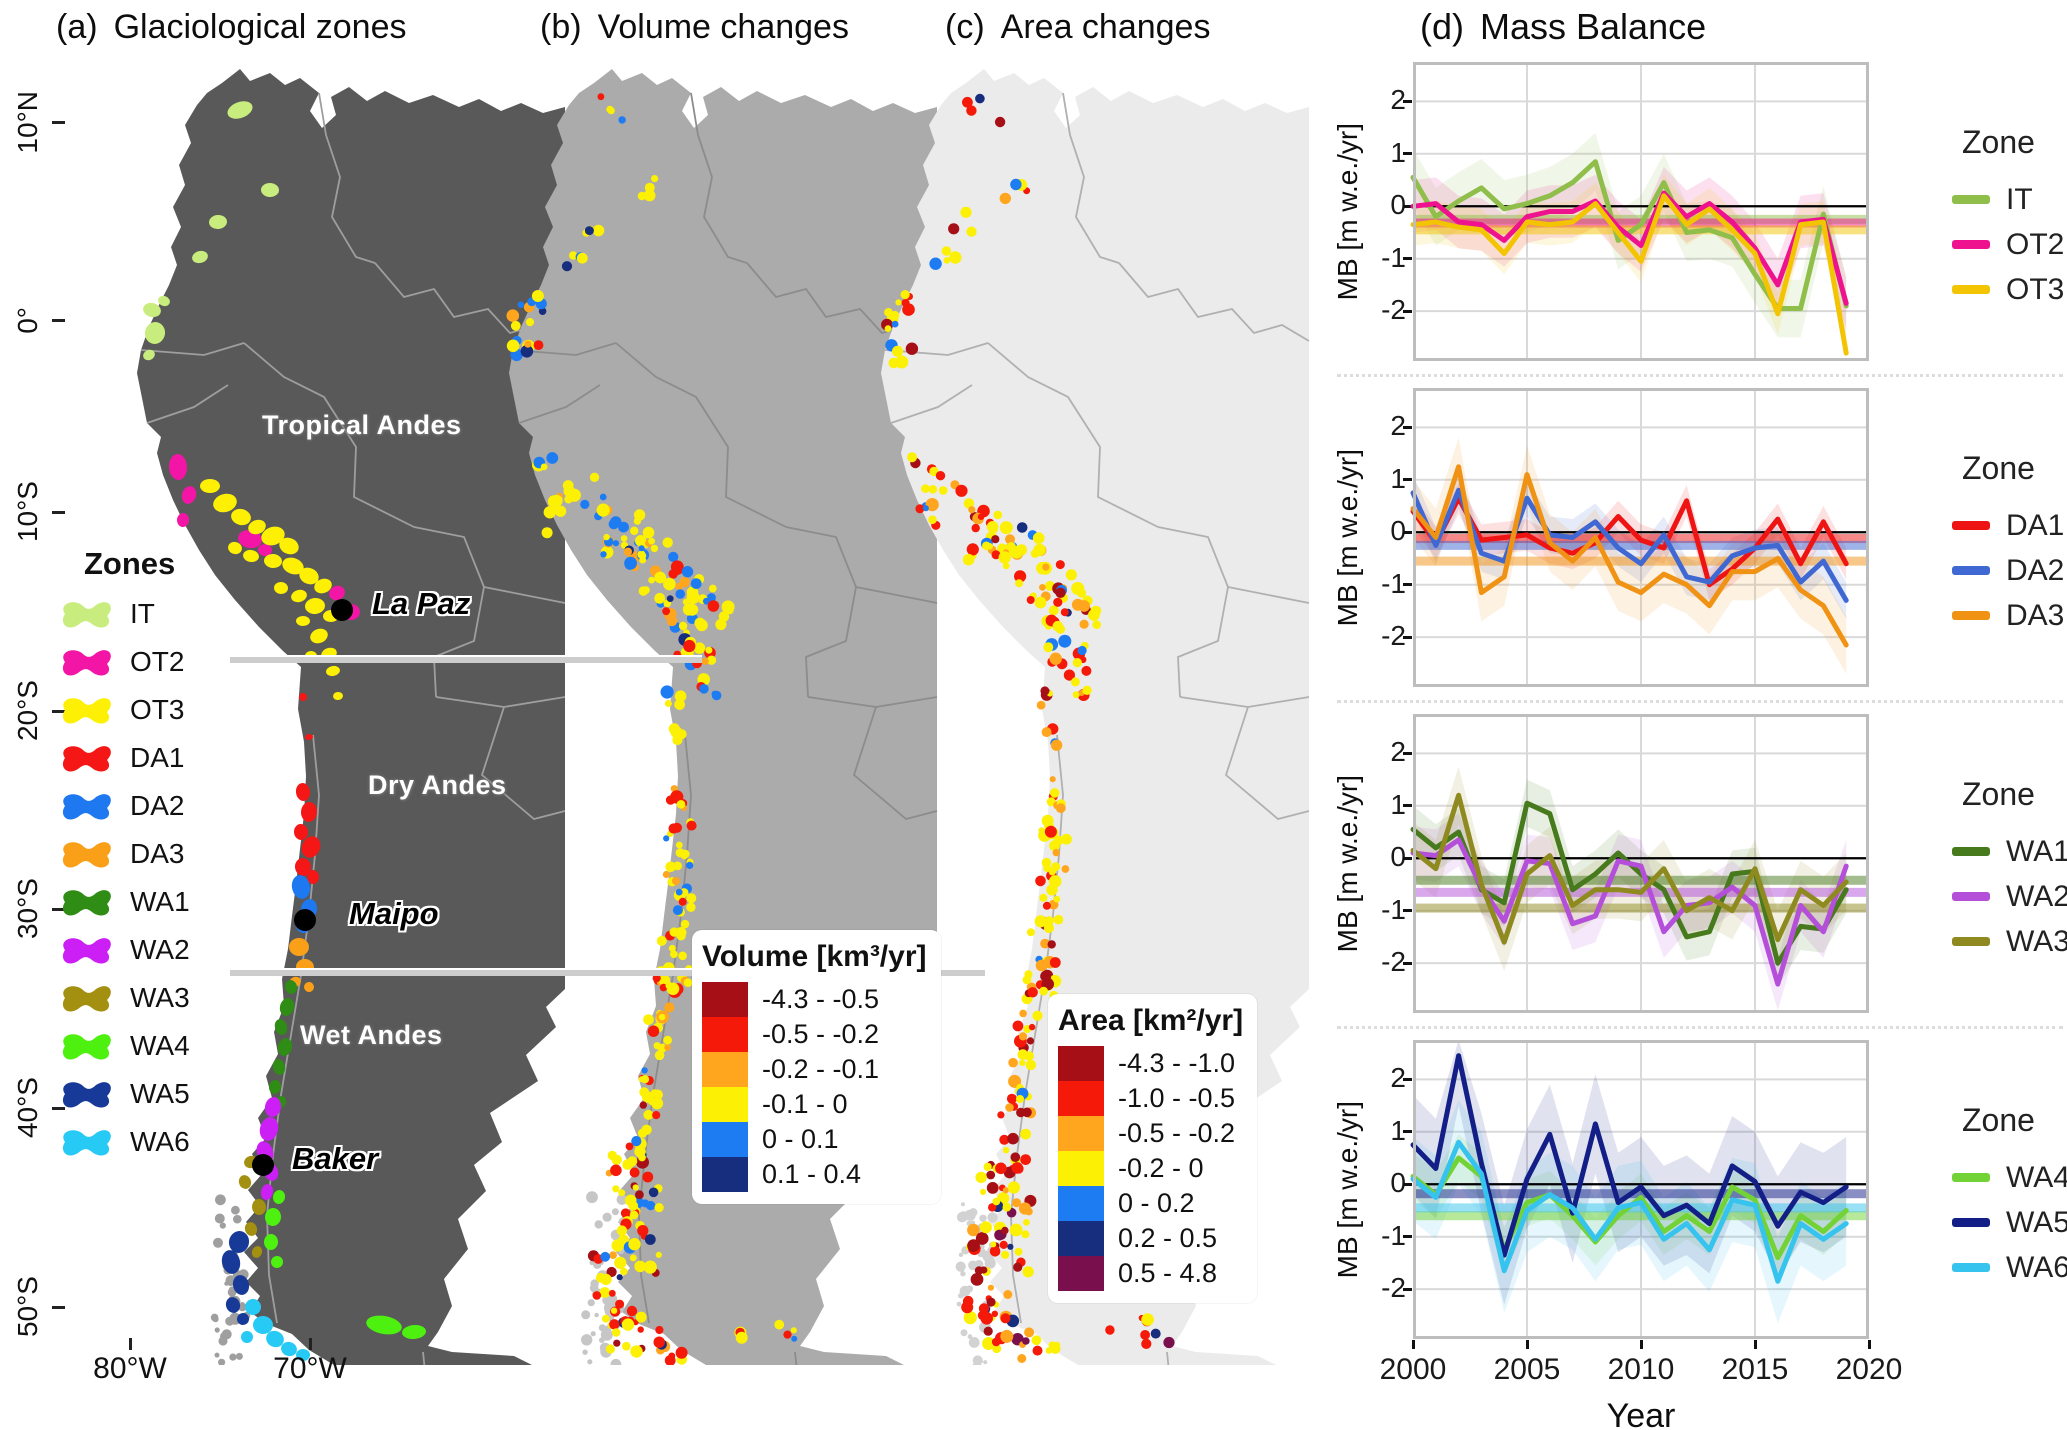 This screenshot has height=1430, width=2067. What do you see at coordinates (87, 1142) in the screenshot?
I see `zone-blob-icon` at bounding box center [87, 1142].